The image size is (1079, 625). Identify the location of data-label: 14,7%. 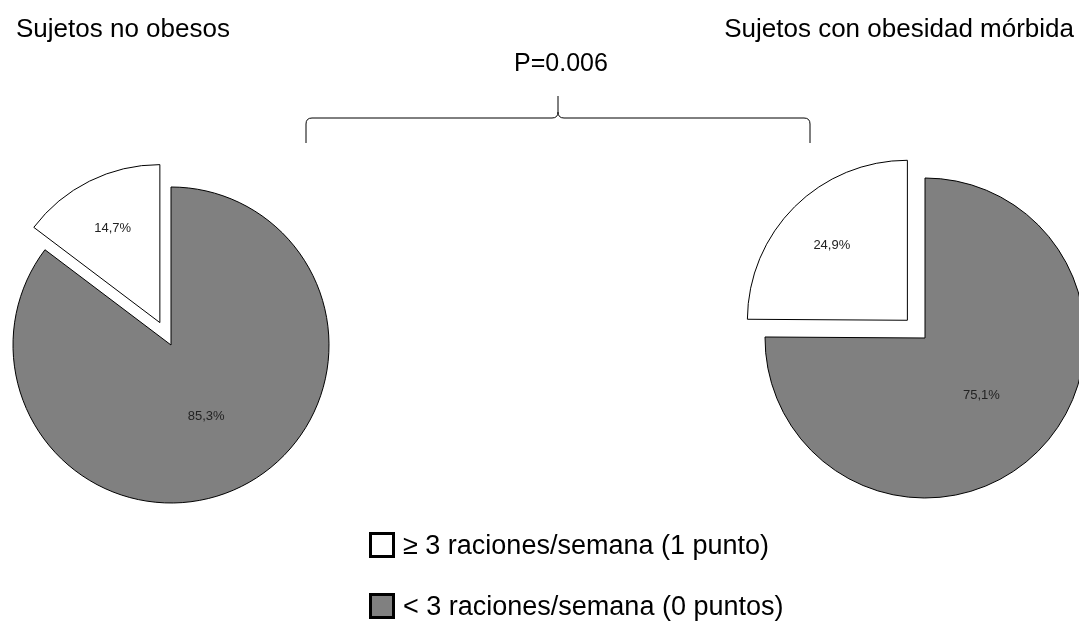
(113, 228).